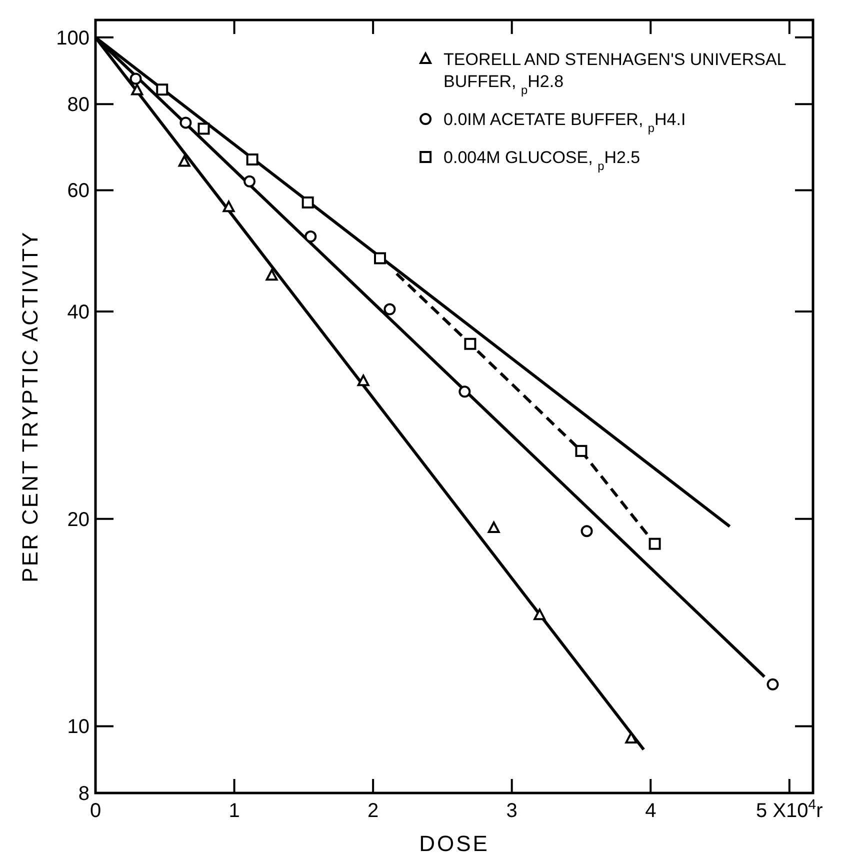 This screenshot has width=864, height=857. I want to click on y-tick-label: 40, so click(78, 313).